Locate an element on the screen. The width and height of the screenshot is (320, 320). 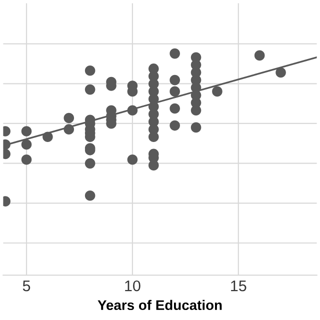
x-axis-title: Years of Education is located at coordinates (160, 305).